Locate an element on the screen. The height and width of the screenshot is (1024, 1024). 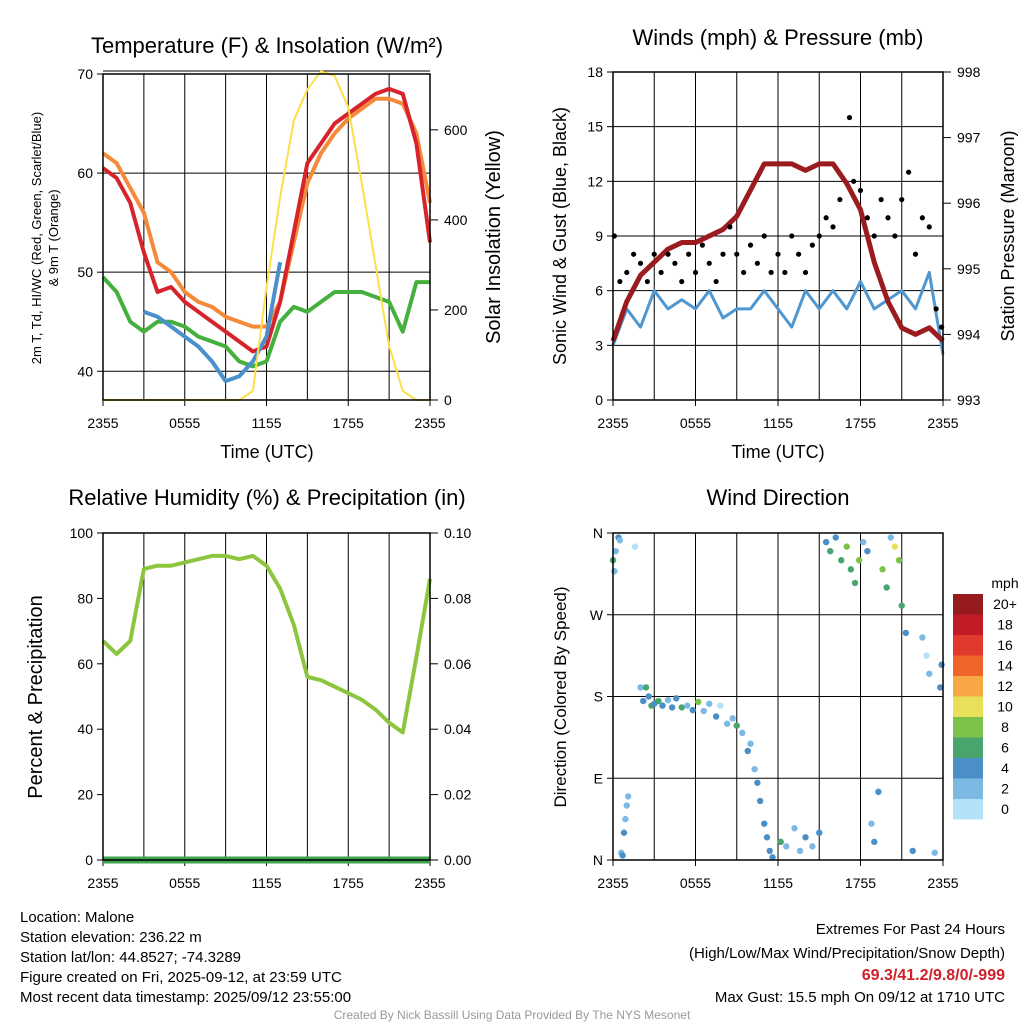
x-tick-label: 1755 is located at coordinates (348, 423).